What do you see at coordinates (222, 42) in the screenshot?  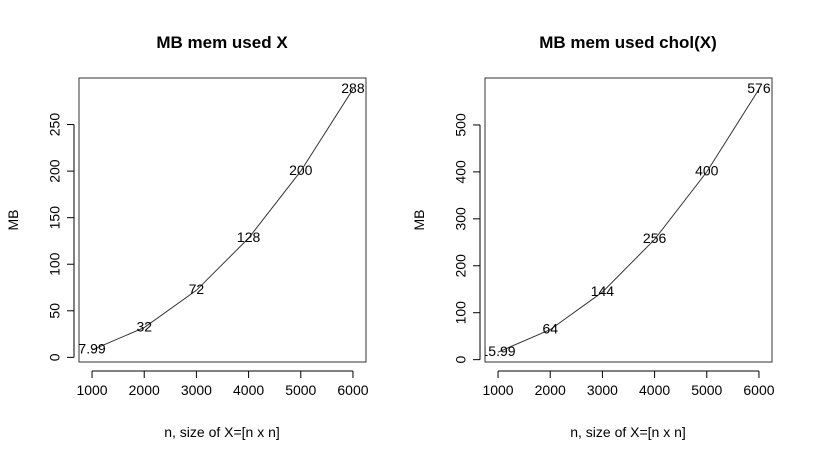 I see `chart-title: MB mem used X` at bounding box center [222, 42].